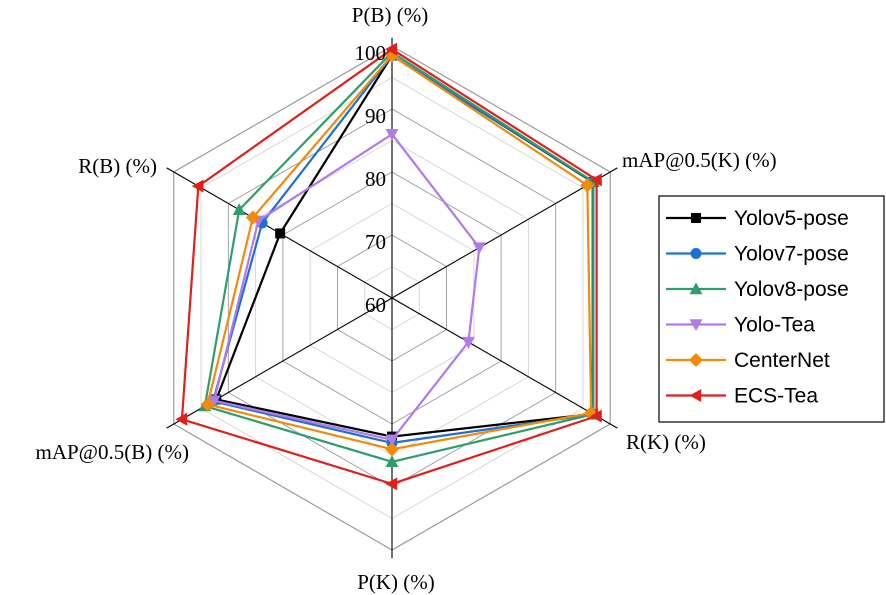  I want to click on legend-item: Yolov7-pose, so click(757, 254).